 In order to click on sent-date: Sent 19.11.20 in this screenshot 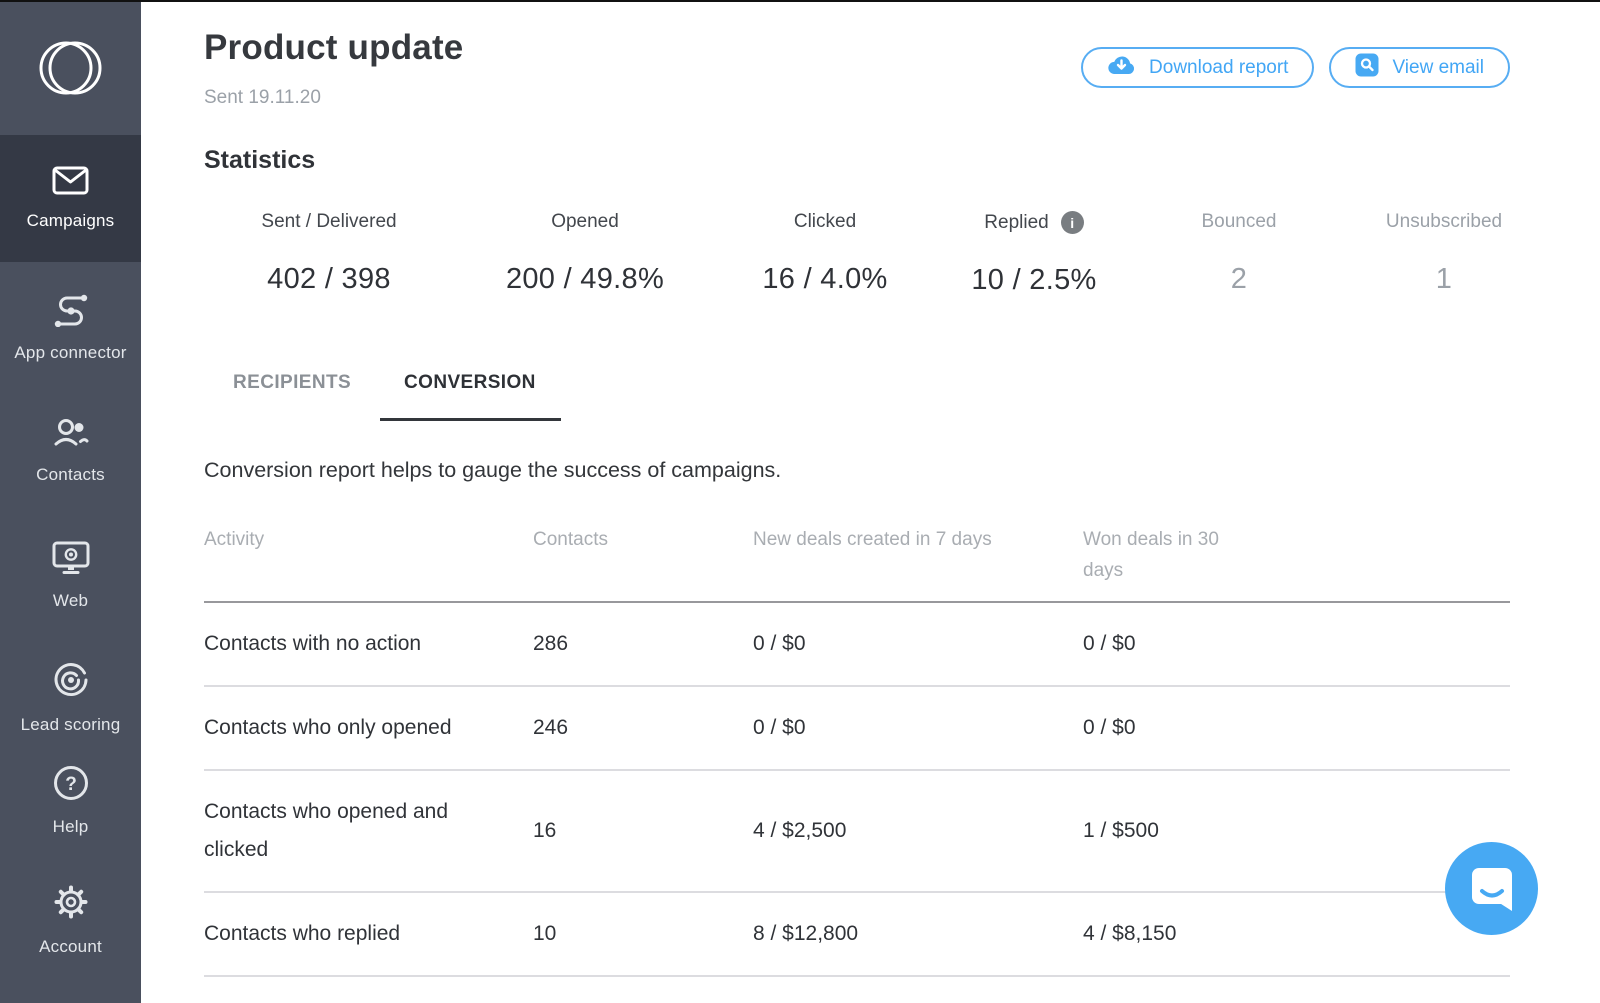, I will do `click(262, 97)`.